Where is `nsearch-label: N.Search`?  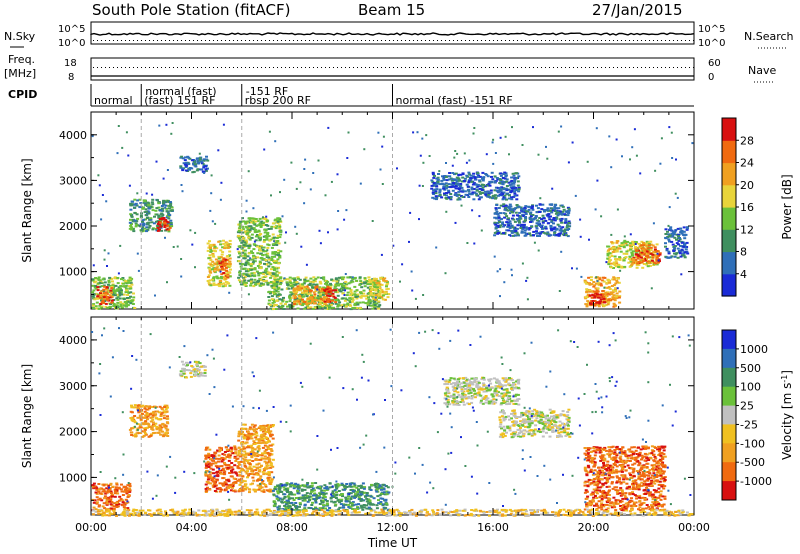 nsearch-label: N.Search is located at coordinates (769, 36).